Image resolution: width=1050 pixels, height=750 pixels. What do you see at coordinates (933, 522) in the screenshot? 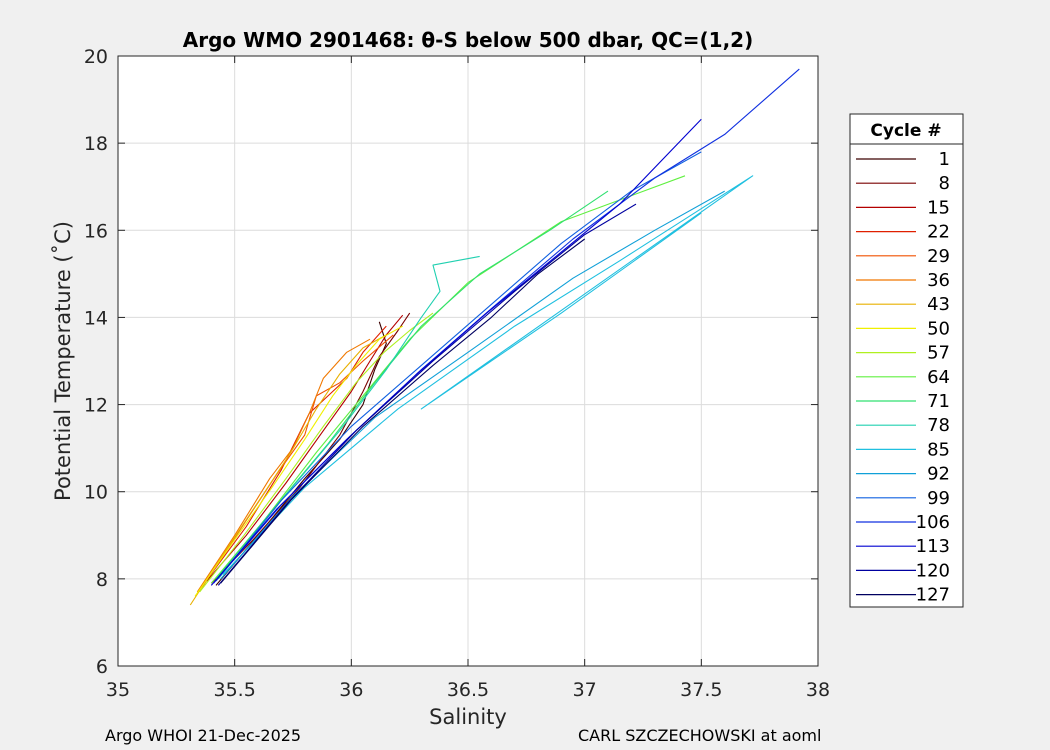
I see `legend-label: 106` at bounding box center [933, 522].